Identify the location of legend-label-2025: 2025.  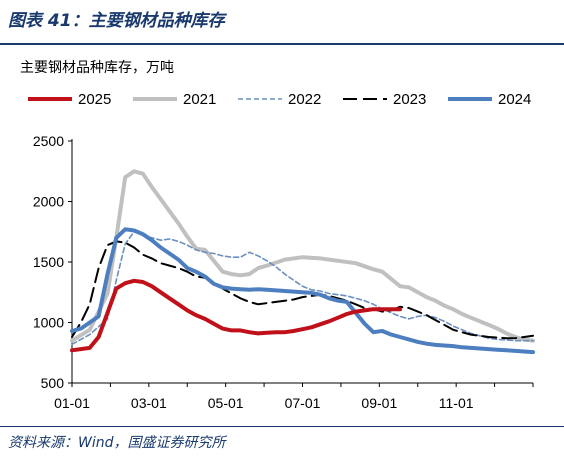
(95, 99).